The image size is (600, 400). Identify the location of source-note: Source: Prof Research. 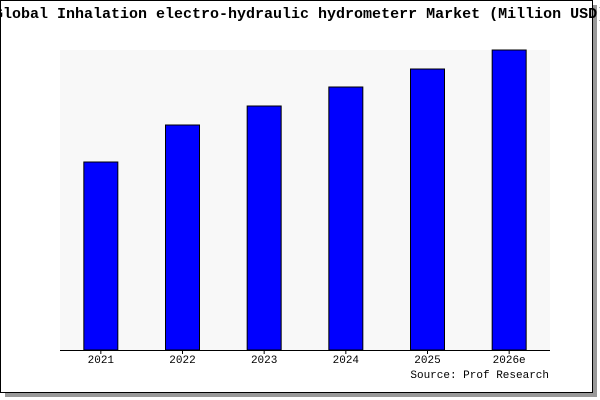
(479, 376).